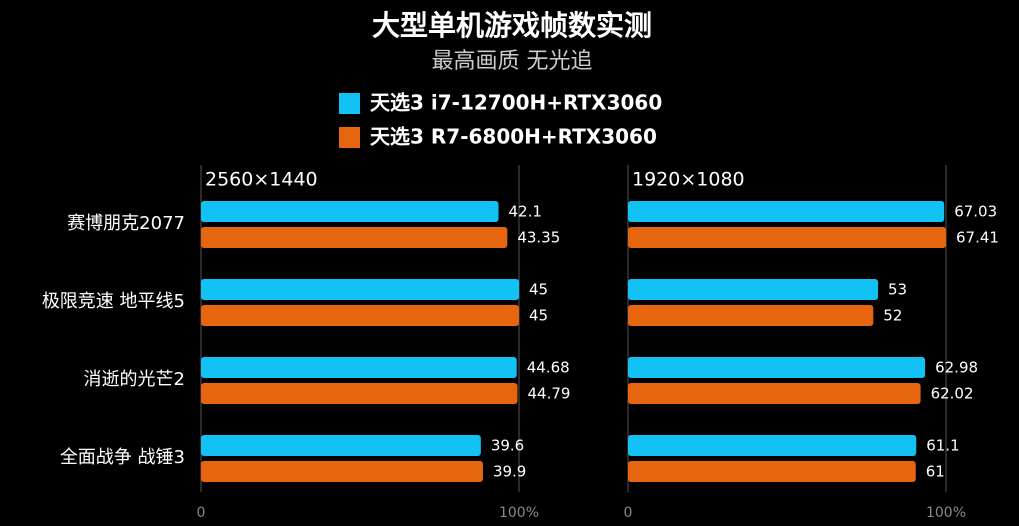 This screenshot has width=1019, height=526. What do you see at coordinates (977, 238) in the screenshot?
I see `value-label: 67.41` at bounding box center [977, 238].